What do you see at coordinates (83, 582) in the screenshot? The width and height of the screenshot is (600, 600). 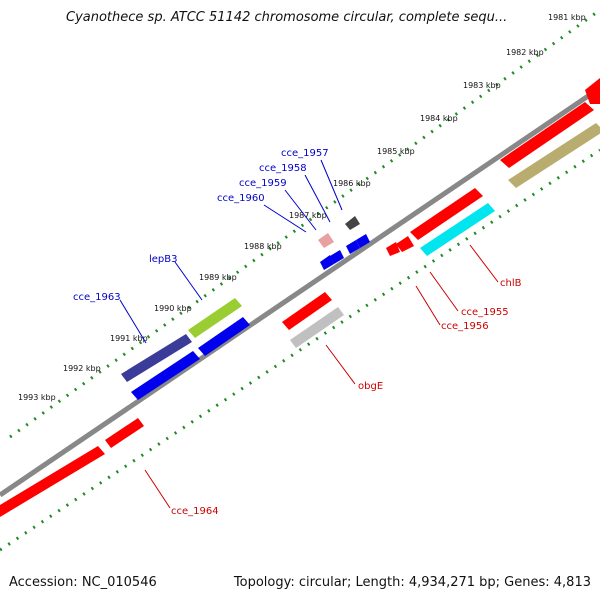 I see `accession-text: Accession: NC_010546` at bounding box center [83, 582].